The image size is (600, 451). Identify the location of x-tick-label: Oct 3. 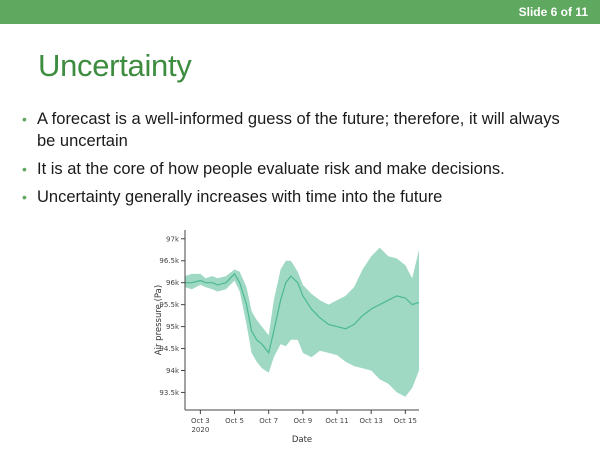
(200, 421).